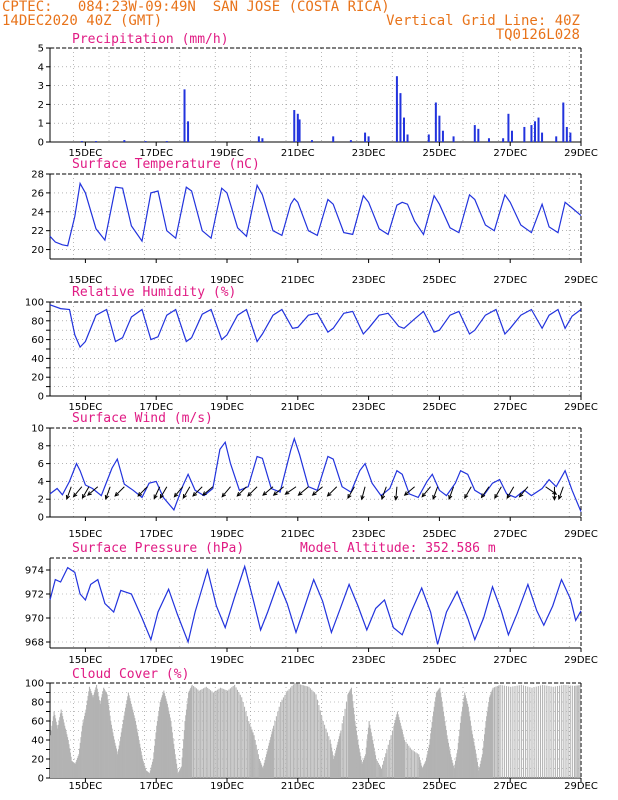 This screenshot has width=618, height=800. I want to click on panel6-ytick-label: 20, so click(37, 760).